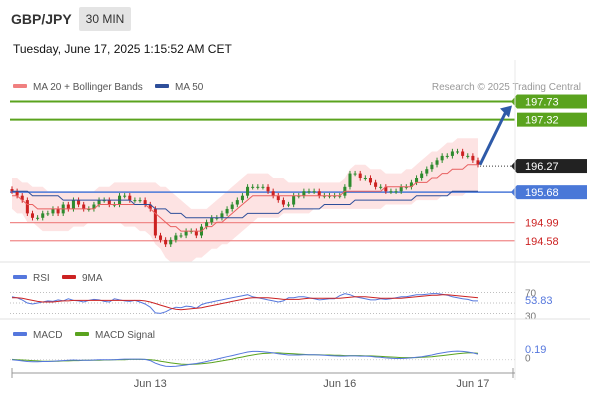  What do you see at coordinates (47, 335) in the screenshot?
I see `legend-label: MACD` at bounding box center [47, 335].